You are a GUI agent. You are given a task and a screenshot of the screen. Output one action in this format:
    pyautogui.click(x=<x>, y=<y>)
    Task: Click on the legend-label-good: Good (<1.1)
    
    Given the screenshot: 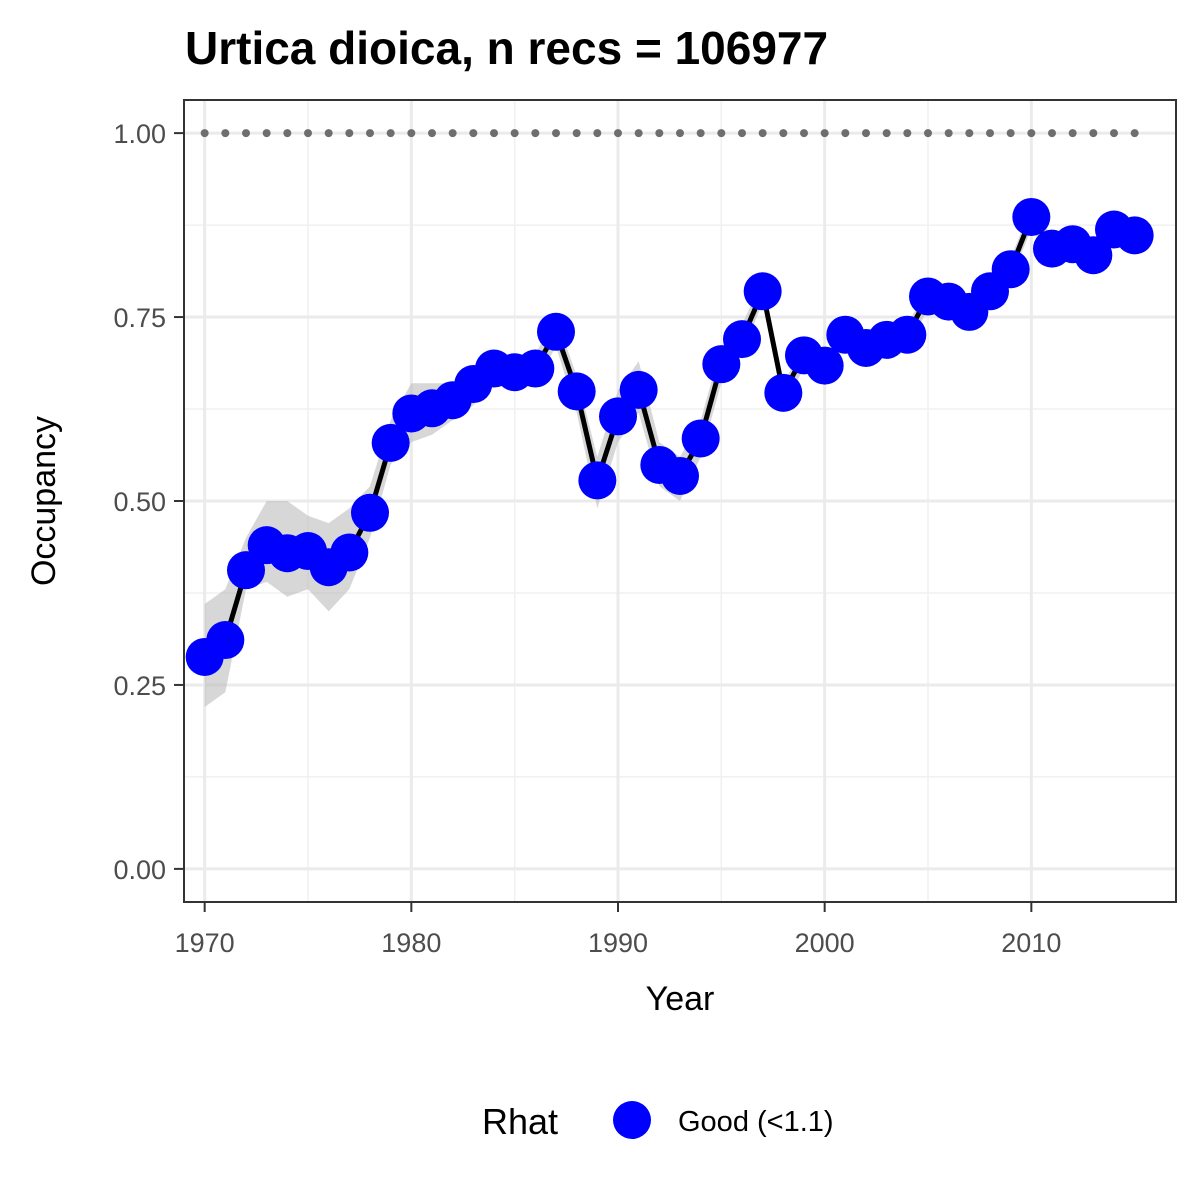 What is the action you would take?
    pyautogui.click(x=756, y=1122)
    